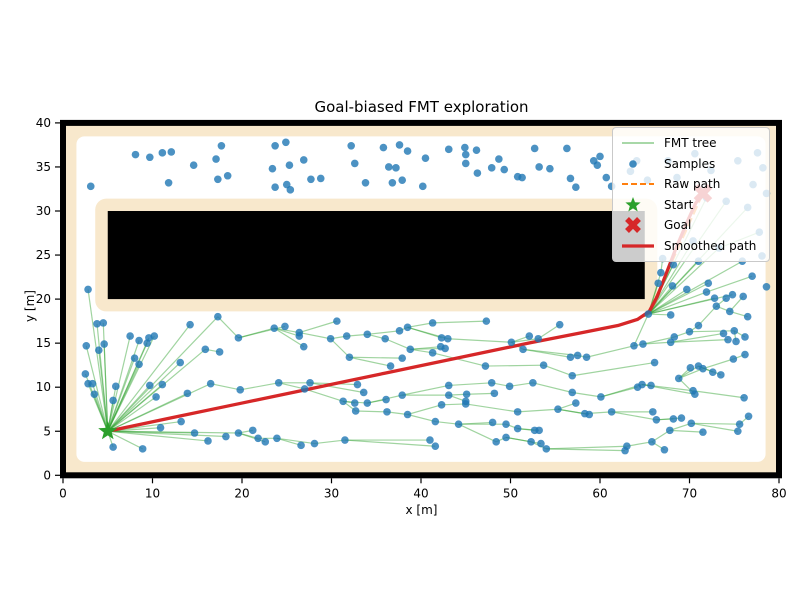  Describe the element at coordinates (43, 299) in the screenshot. I see `y-tick-label: 20` at that location.